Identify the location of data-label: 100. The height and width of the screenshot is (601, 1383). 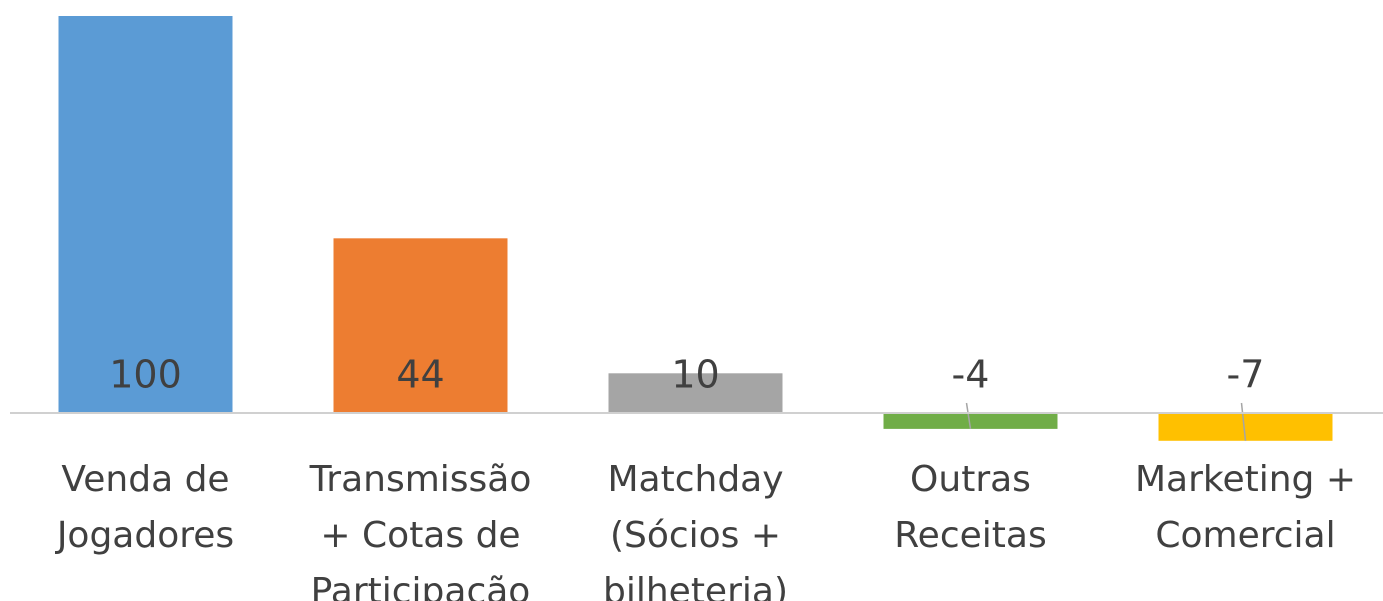
(145, 375).